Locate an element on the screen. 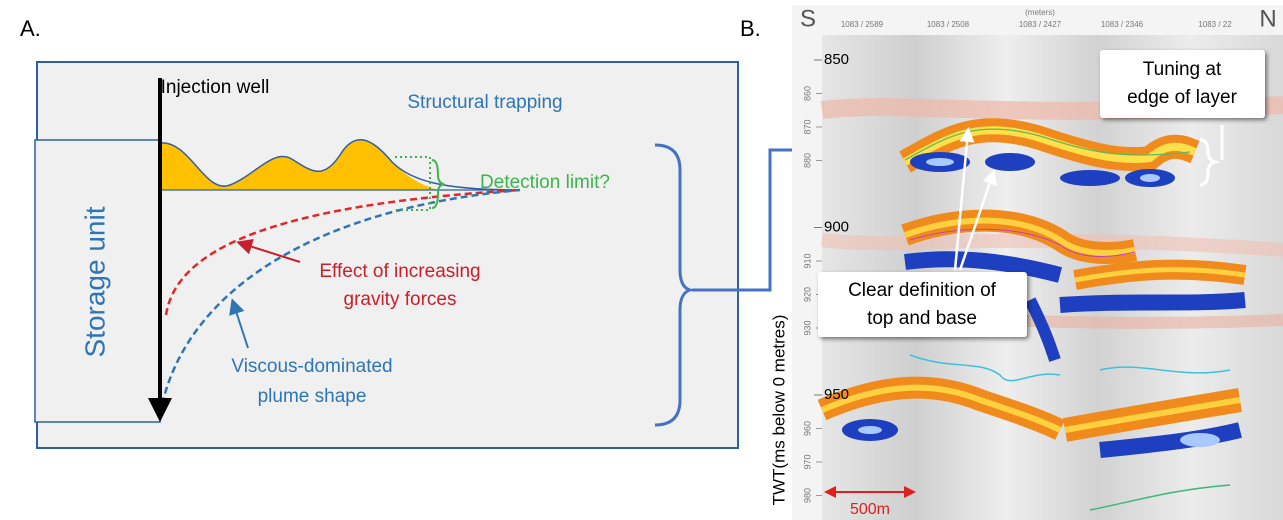 Image resolution: width=1283 pixels, height=520 pixels. trace-label: 1083 / 22 is located at coordinates (1215, 24).